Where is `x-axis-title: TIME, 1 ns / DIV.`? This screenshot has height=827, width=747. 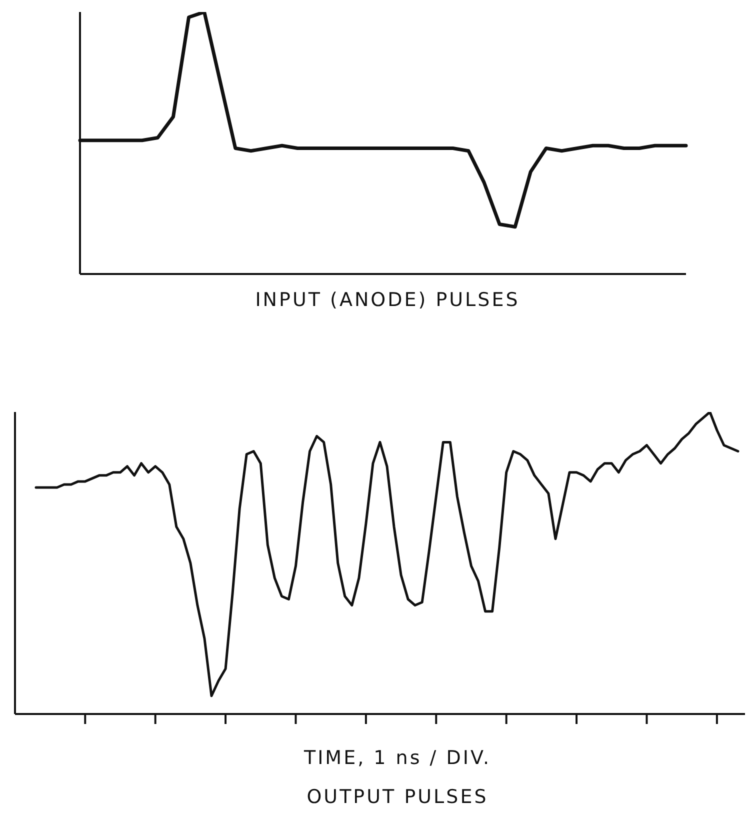
x-axis-title: TIME, 1 ns / DIV. is located at coordinates (397, 758).